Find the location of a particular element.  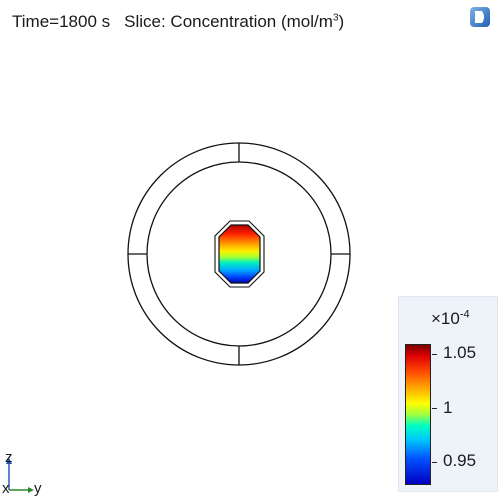

colorbar-tick-max is located at coordinates (434, 354).